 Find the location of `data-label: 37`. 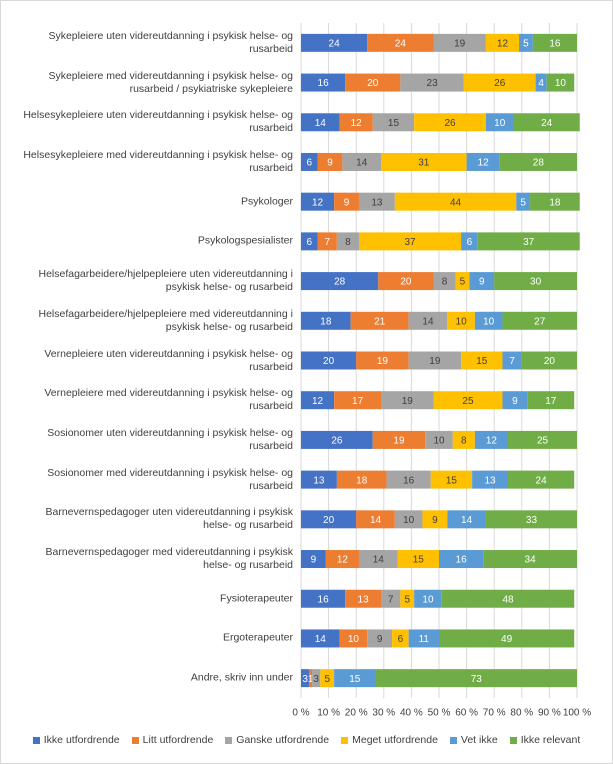

data-label: 37 is located at coordinates (529, 242).